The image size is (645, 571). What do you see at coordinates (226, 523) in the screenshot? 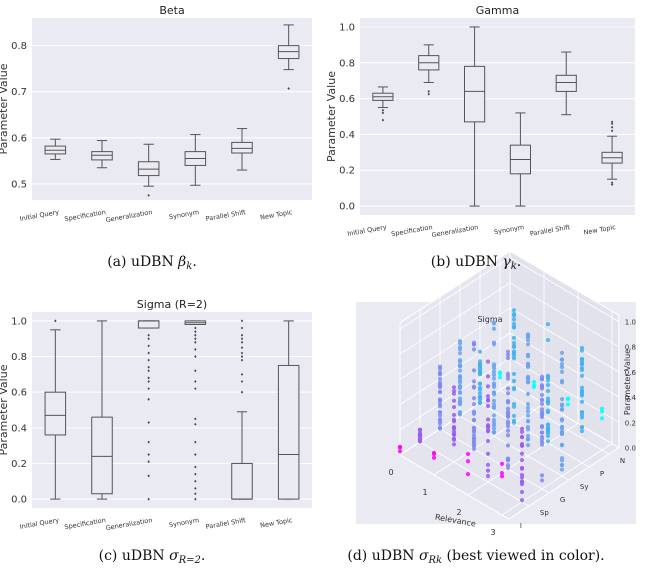
I see `x-tick-label: Parallel Shift` at bounding box center [226, 523].